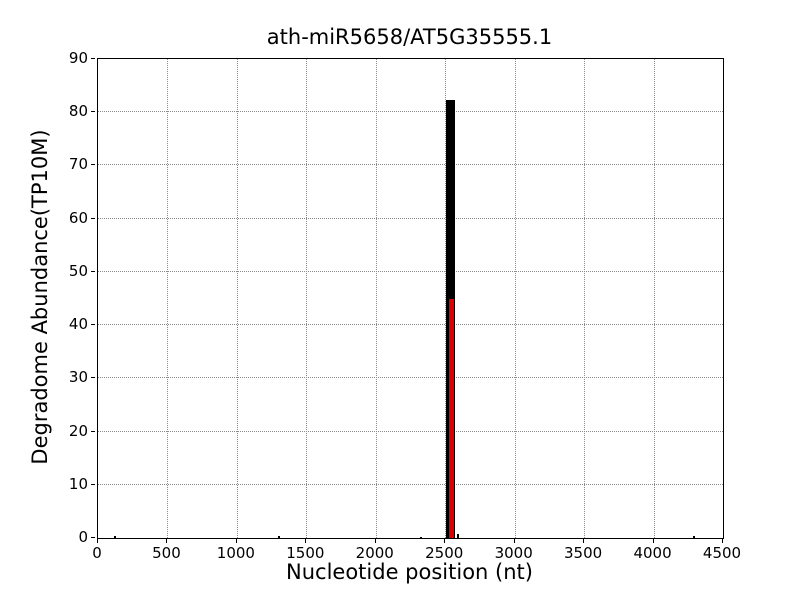  What do you see at coordinates (235, 553) in the screenshot?
I see `x-tick-label: 1000` at bounding box center [235, 553].